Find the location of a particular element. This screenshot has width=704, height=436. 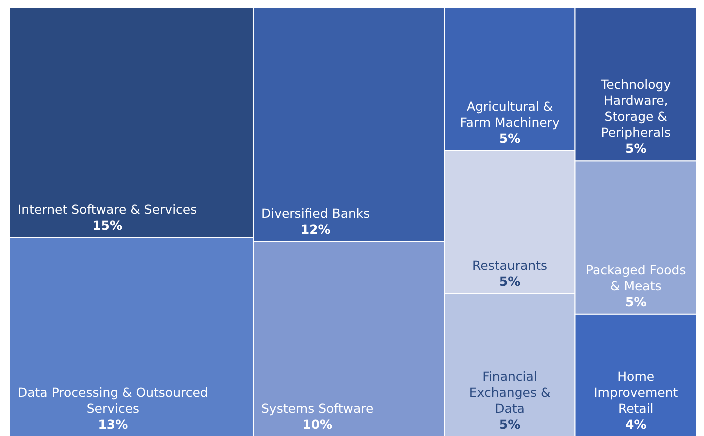

category-label: Diversified Banks is located at coordinates (315, 213).